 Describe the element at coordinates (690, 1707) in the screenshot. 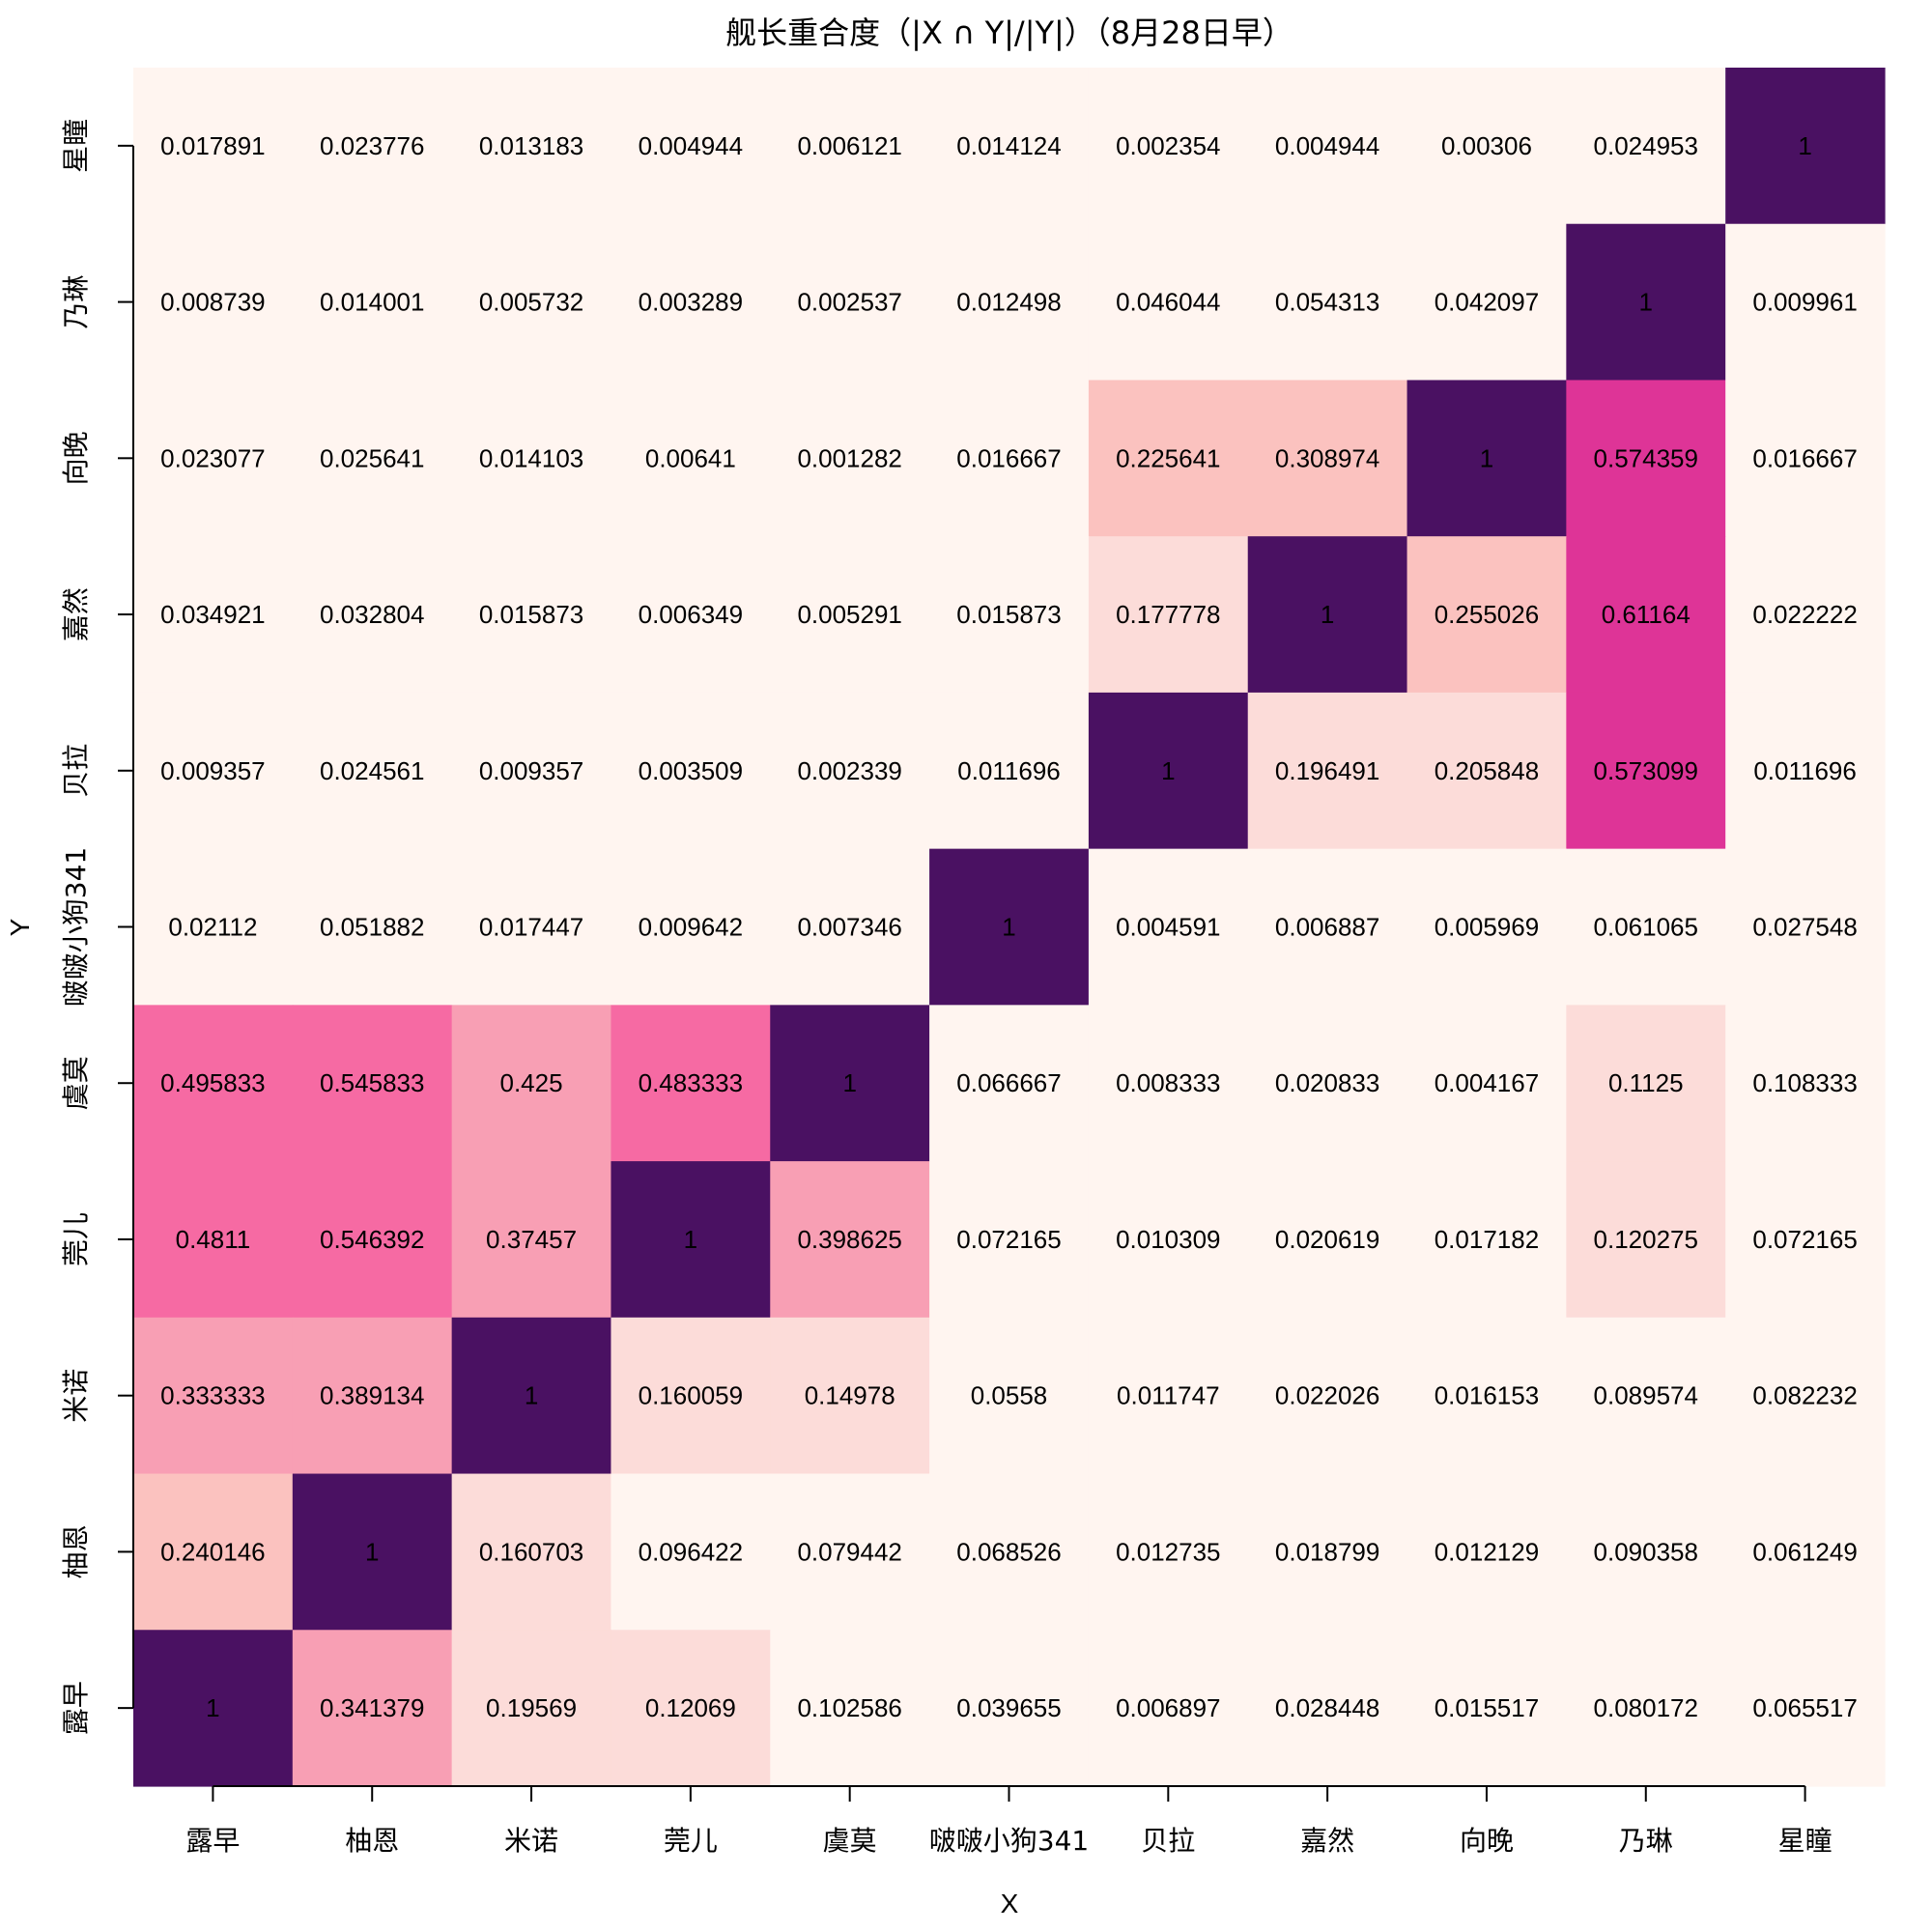

I see `cell-value-label: 0.12069` at that location.